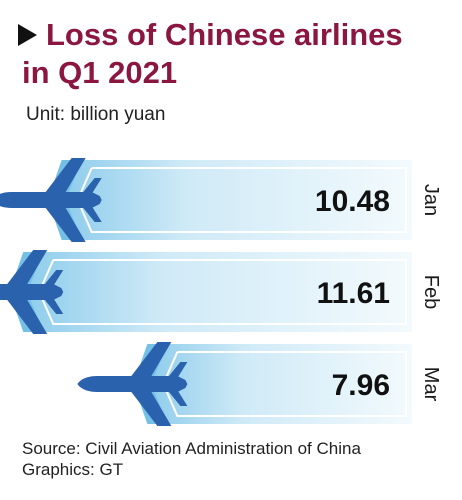  I want to click on chart-row: 7.96 Mar, so click(259, 384).